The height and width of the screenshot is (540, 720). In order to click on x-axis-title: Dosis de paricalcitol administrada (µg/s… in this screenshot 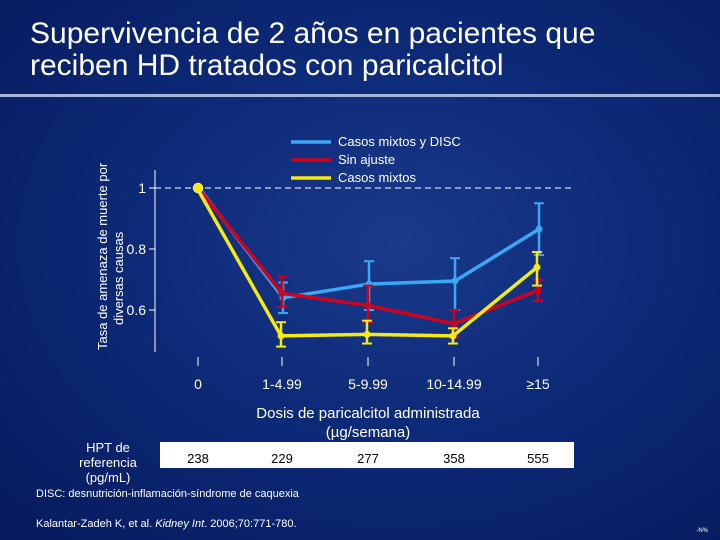, I will do `click(368, 423)`.